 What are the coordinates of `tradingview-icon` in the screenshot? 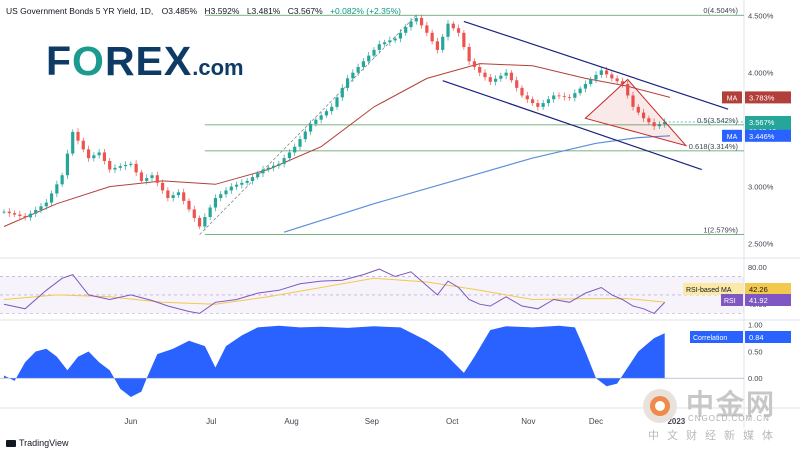 It's located at (11, 443).